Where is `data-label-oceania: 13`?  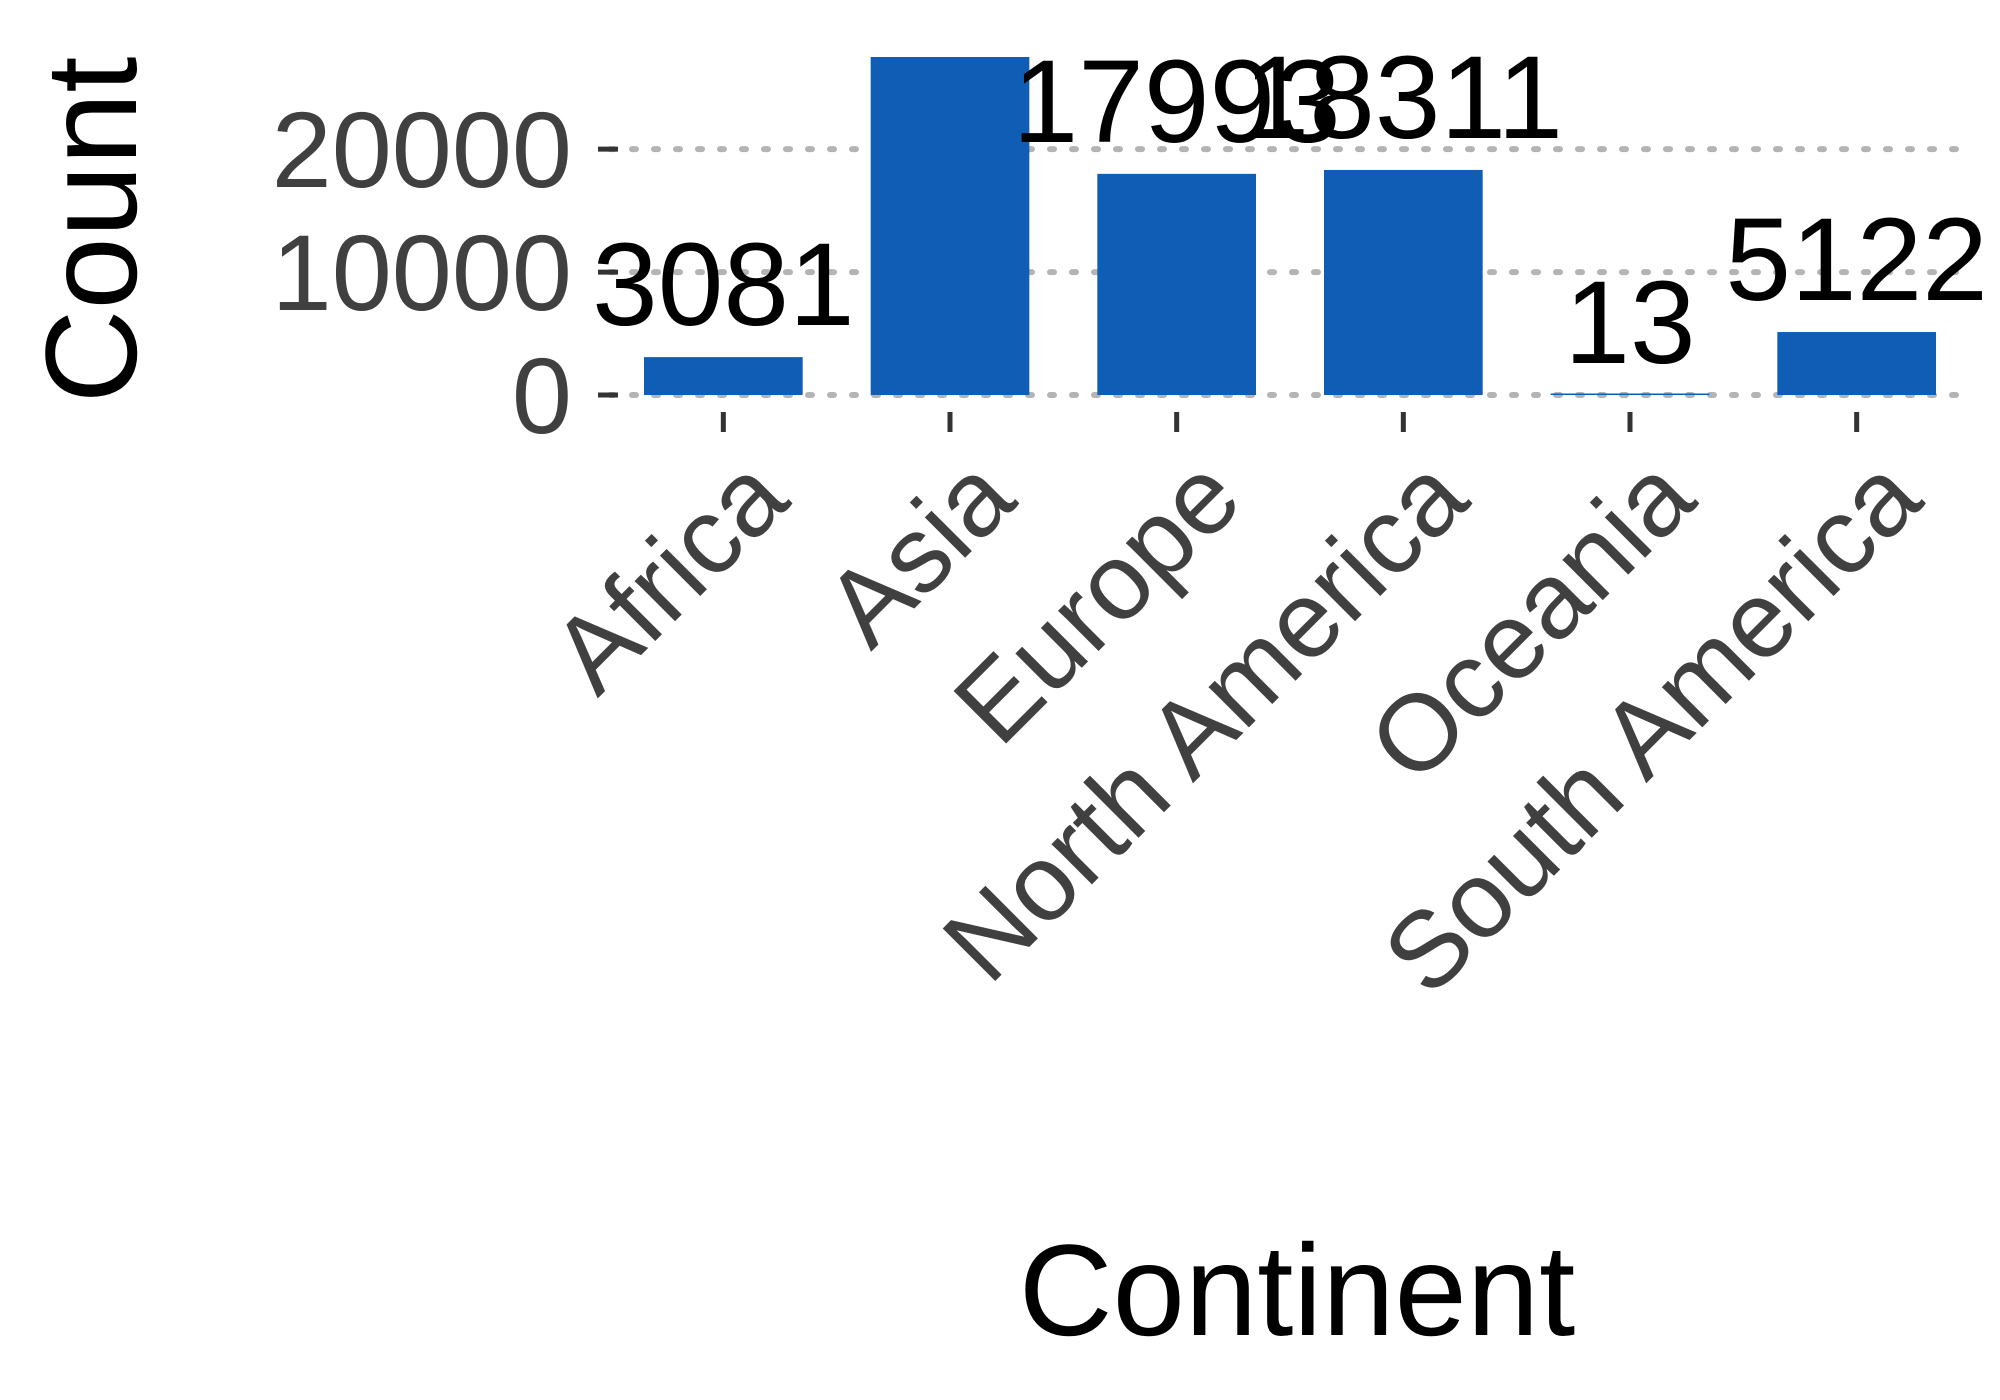
data-label-oceania: 13 is located at coordinates (1629, 323).